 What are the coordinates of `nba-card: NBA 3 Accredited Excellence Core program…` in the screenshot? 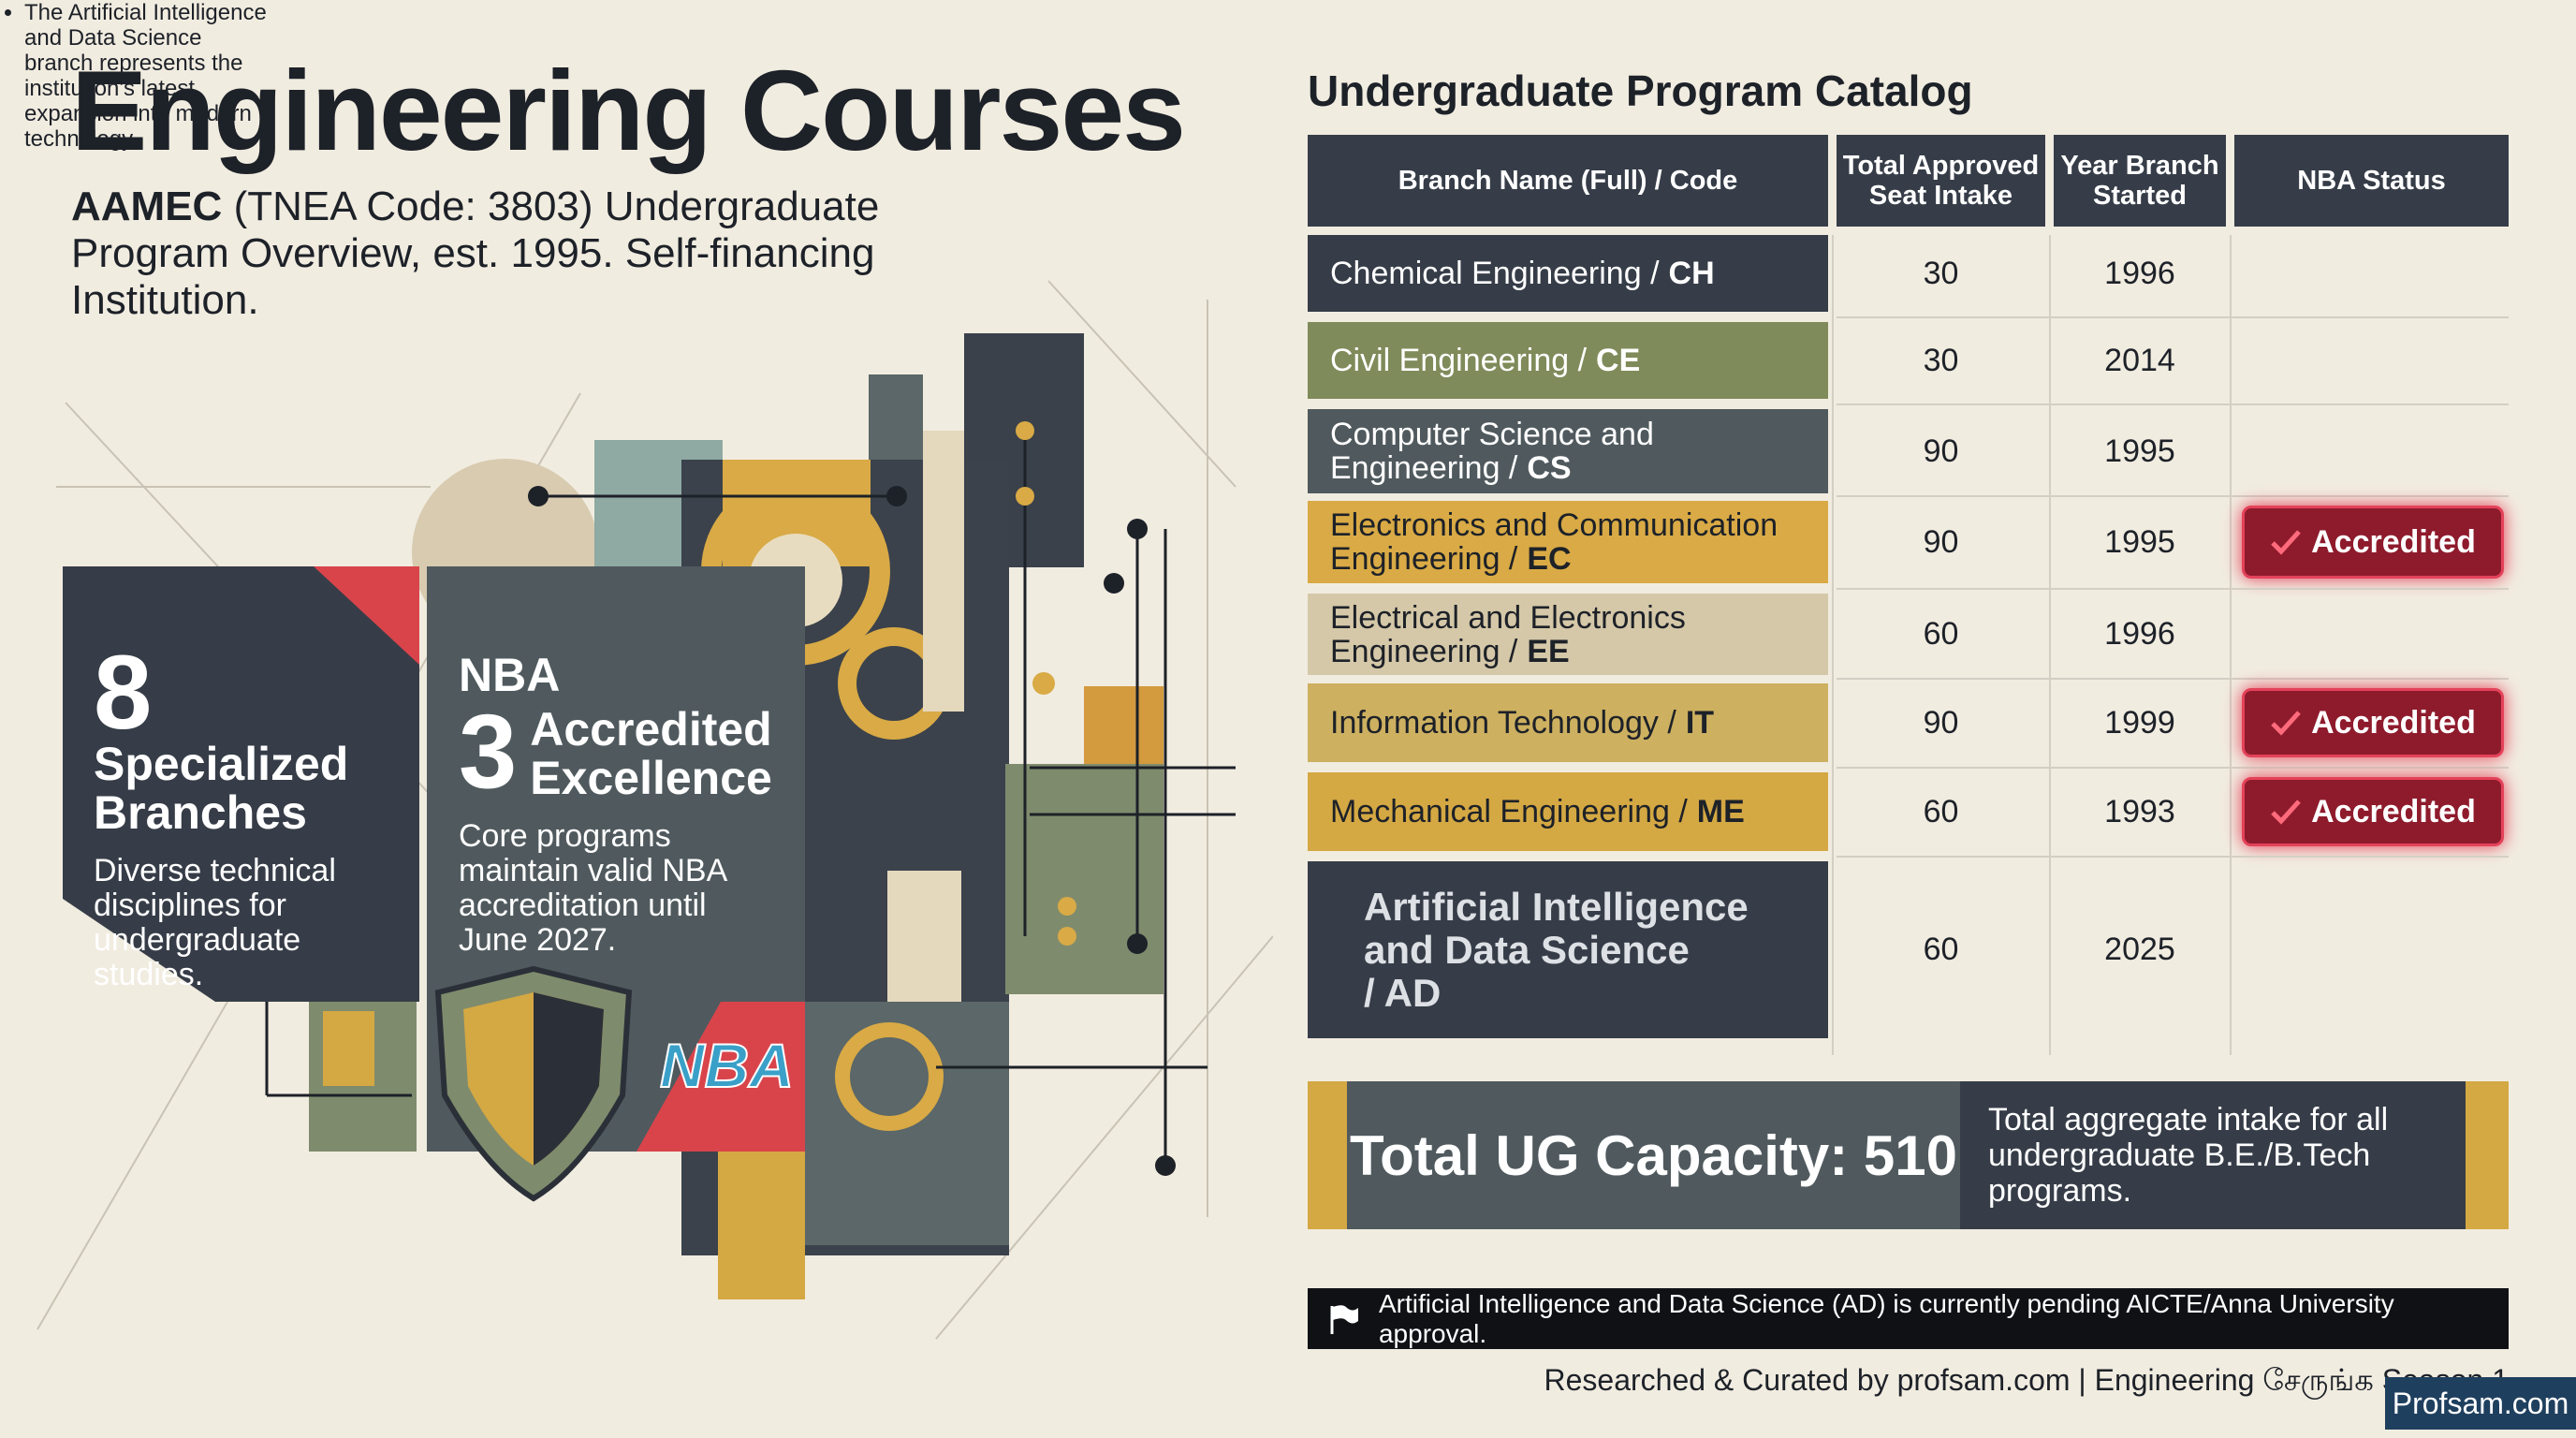 It's located at (618, 804).